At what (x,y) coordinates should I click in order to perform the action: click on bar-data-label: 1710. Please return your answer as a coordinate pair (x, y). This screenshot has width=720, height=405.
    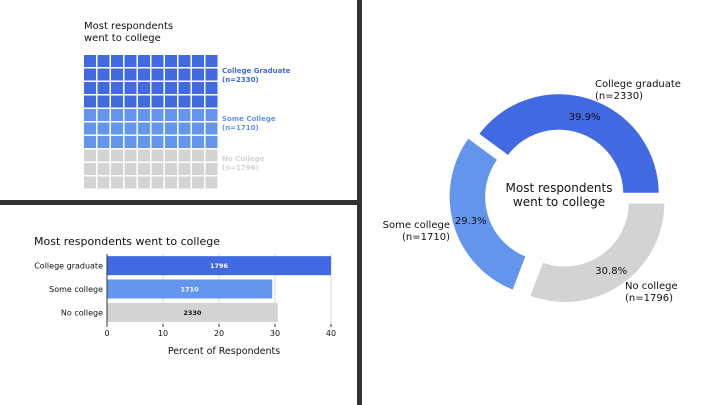
    Looking at the image, I should click on (190, 290).